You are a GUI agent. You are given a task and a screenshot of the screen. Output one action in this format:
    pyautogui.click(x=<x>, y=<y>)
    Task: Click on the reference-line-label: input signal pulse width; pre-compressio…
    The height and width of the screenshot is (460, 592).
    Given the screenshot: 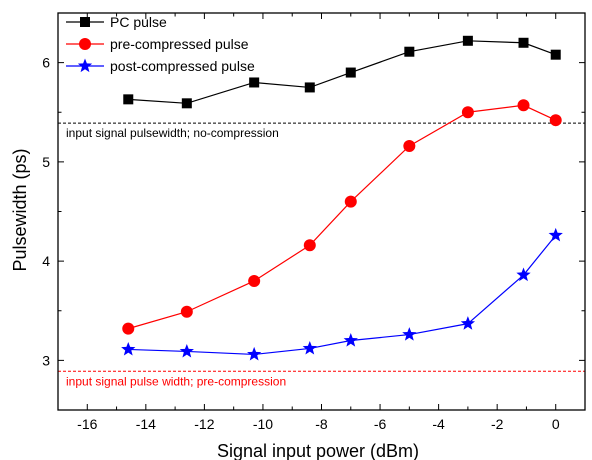 What is the action you would take?
    pyautogui.click(x=176, y=381)
    